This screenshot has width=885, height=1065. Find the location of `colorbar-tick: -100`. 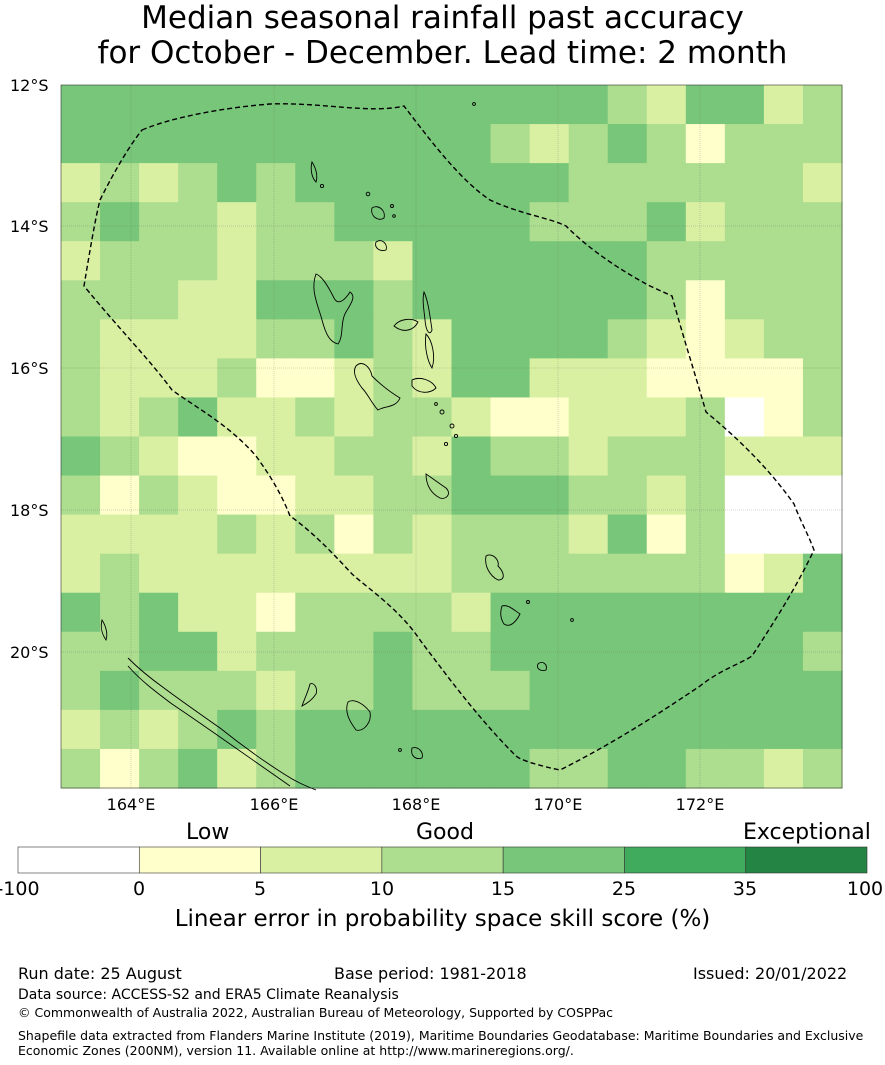

colorbar-tick: -100 is located at coordinates (20, 889).